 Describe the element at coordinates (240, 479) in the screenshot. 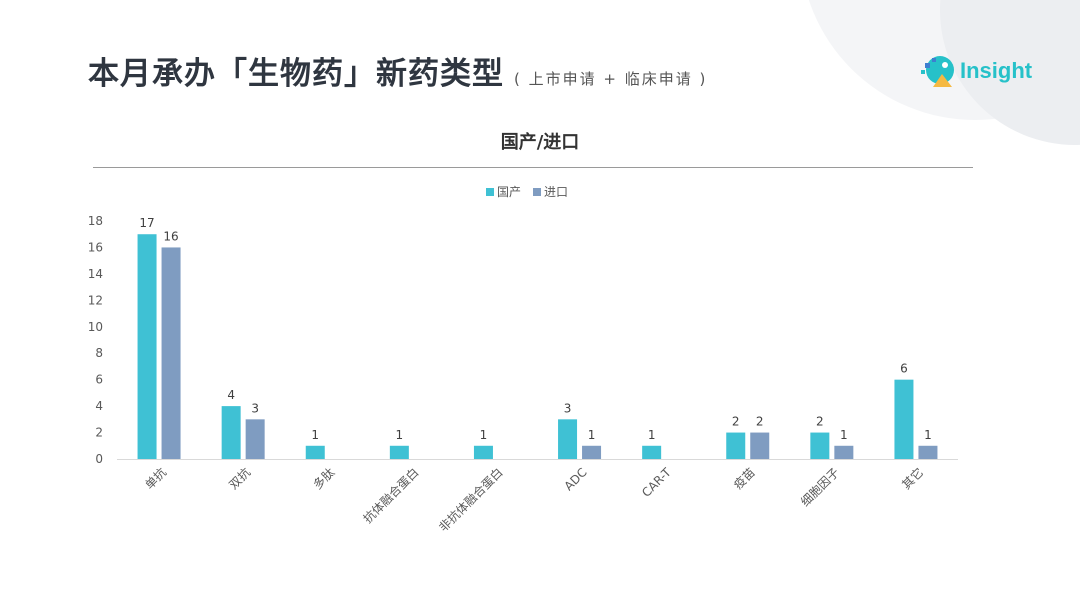

I see `x-tick-label: 双抗` at that location.